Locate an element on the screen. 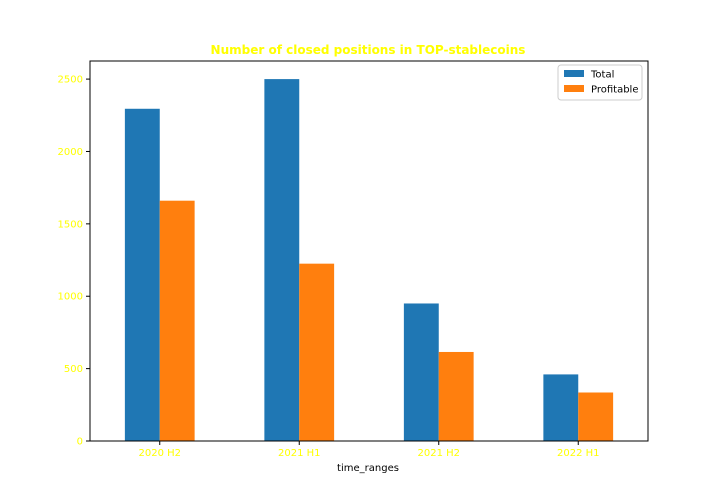 This screenshot has width=720, height=504. bar-profitable-2021-h2 is located at coordinates (456, 396).